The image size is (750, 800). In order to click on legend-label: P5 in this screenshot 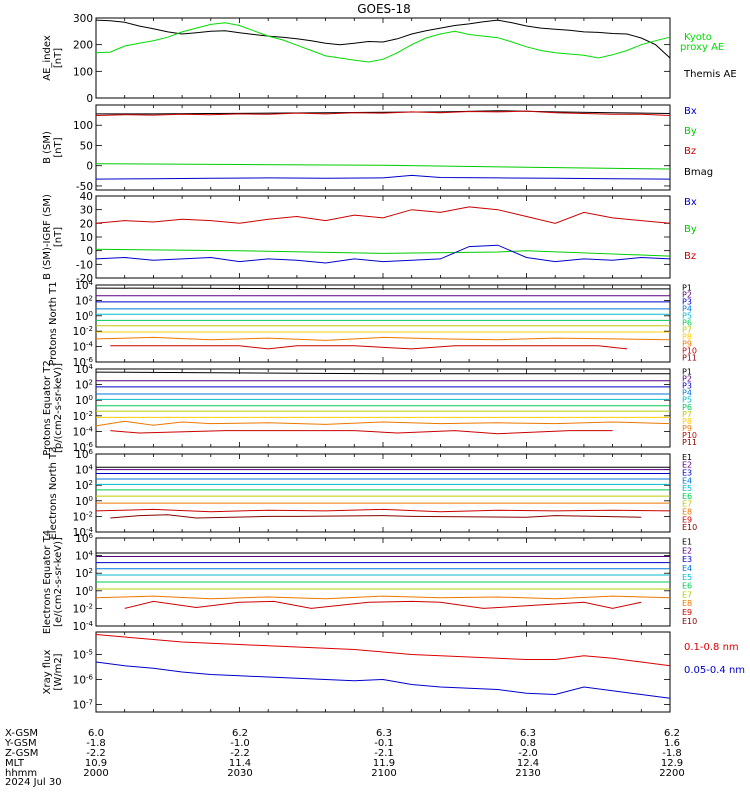, I will do `click(687, 315)`.